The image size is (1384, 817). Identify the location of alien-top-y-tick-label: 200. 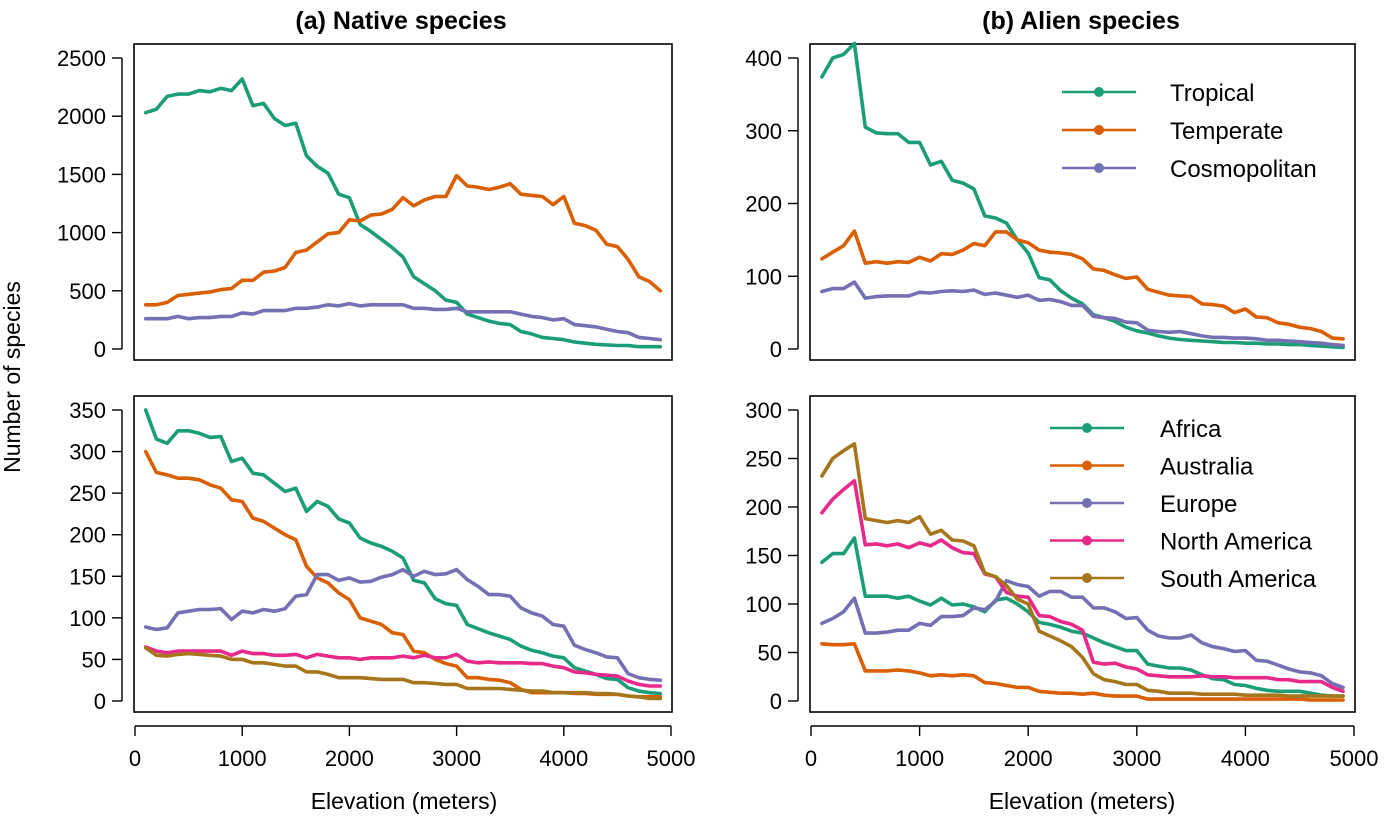
(763, 204).